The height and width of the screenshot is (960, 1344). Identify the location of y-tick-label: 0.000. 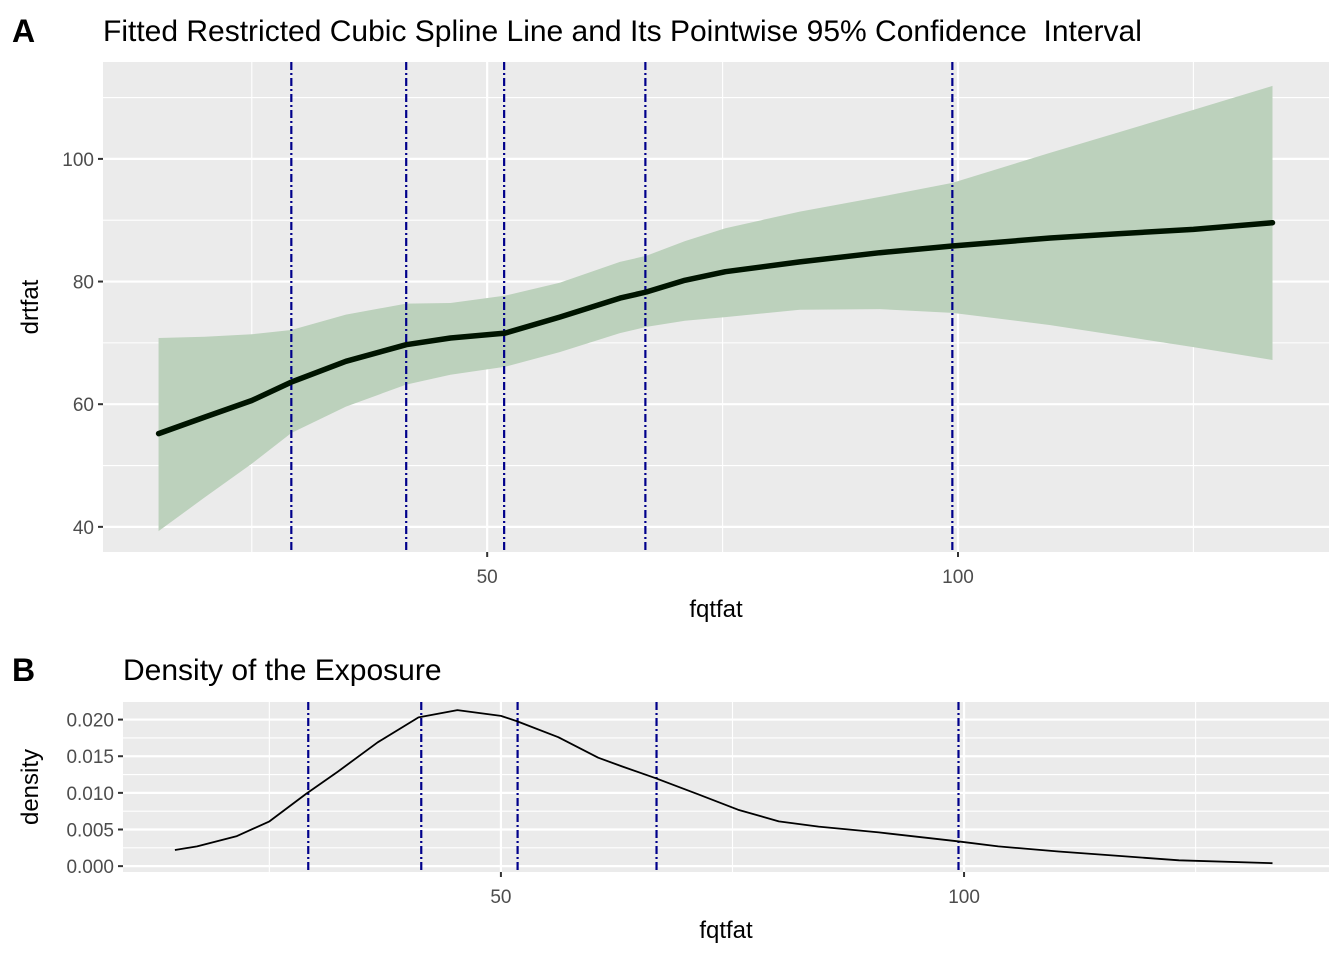
(90, 867).